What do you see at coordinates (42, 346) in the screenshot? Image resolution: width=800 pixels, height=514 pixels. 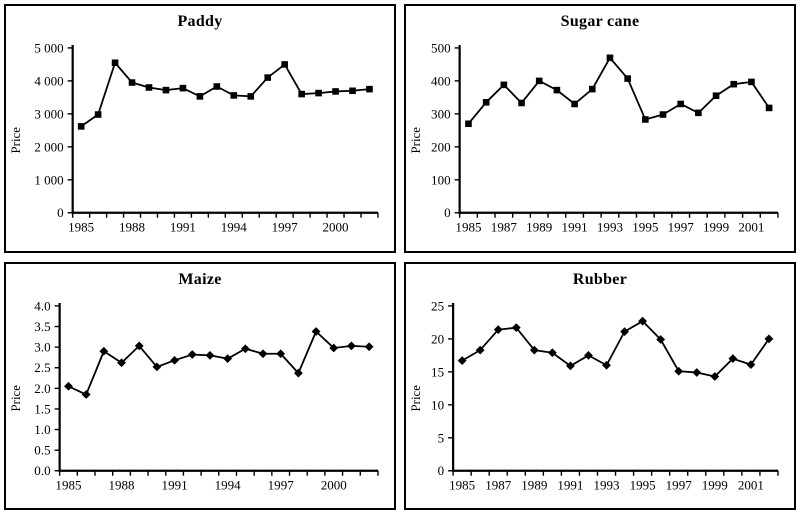 I see `svg-text: 3.0` at bounding box center [42, 346].